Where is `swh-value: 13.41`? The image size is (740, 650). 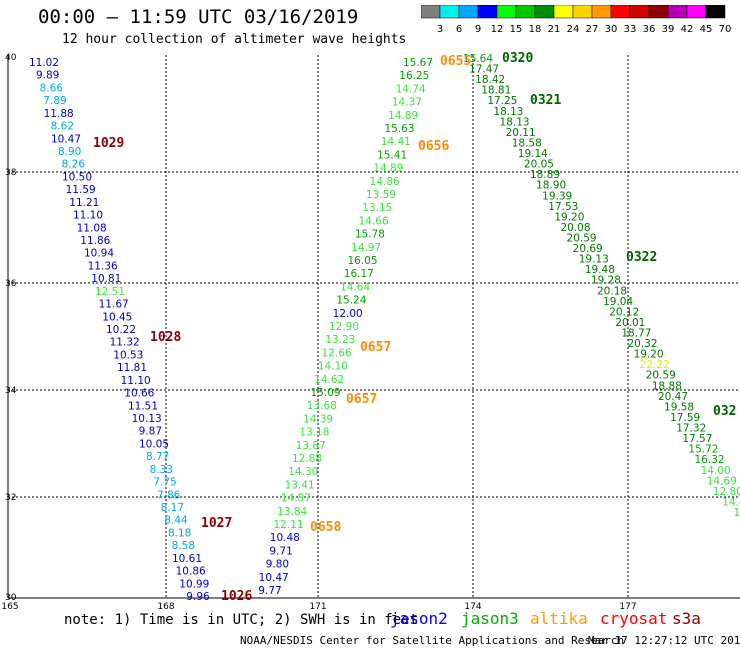 swh-value: 13.41 is located at coordinates (300, 485).